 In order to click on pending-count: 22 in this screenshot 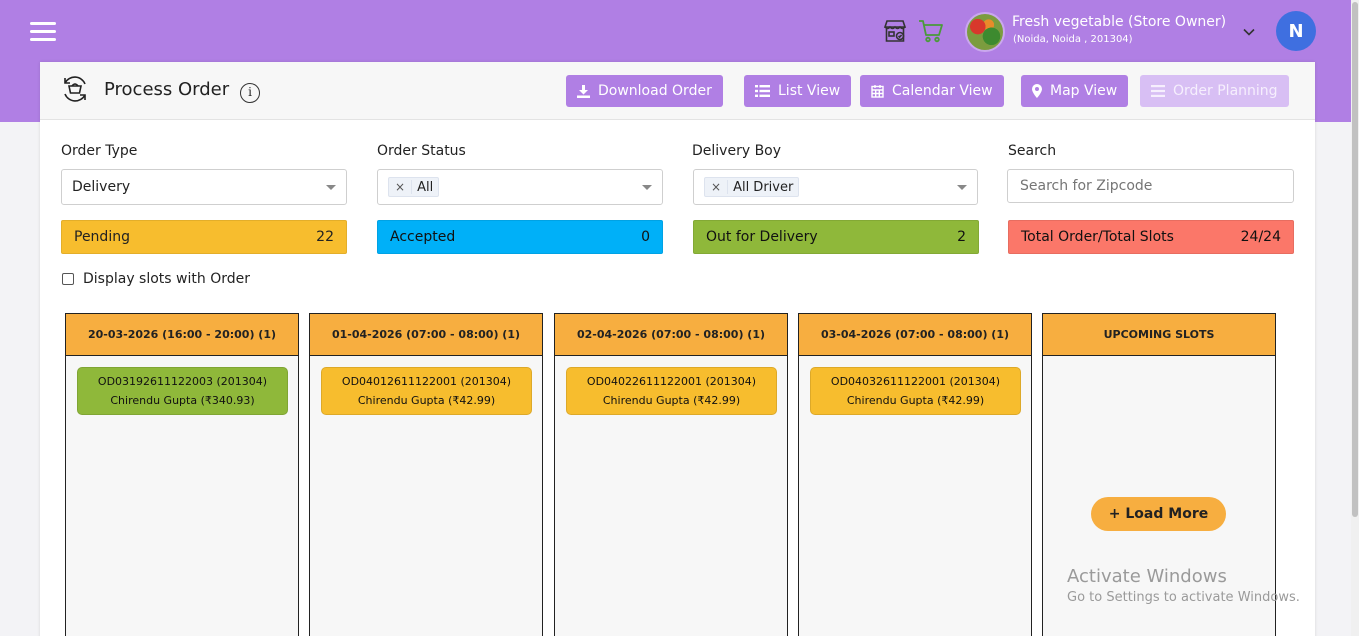, I will do `click(325, 237)`.